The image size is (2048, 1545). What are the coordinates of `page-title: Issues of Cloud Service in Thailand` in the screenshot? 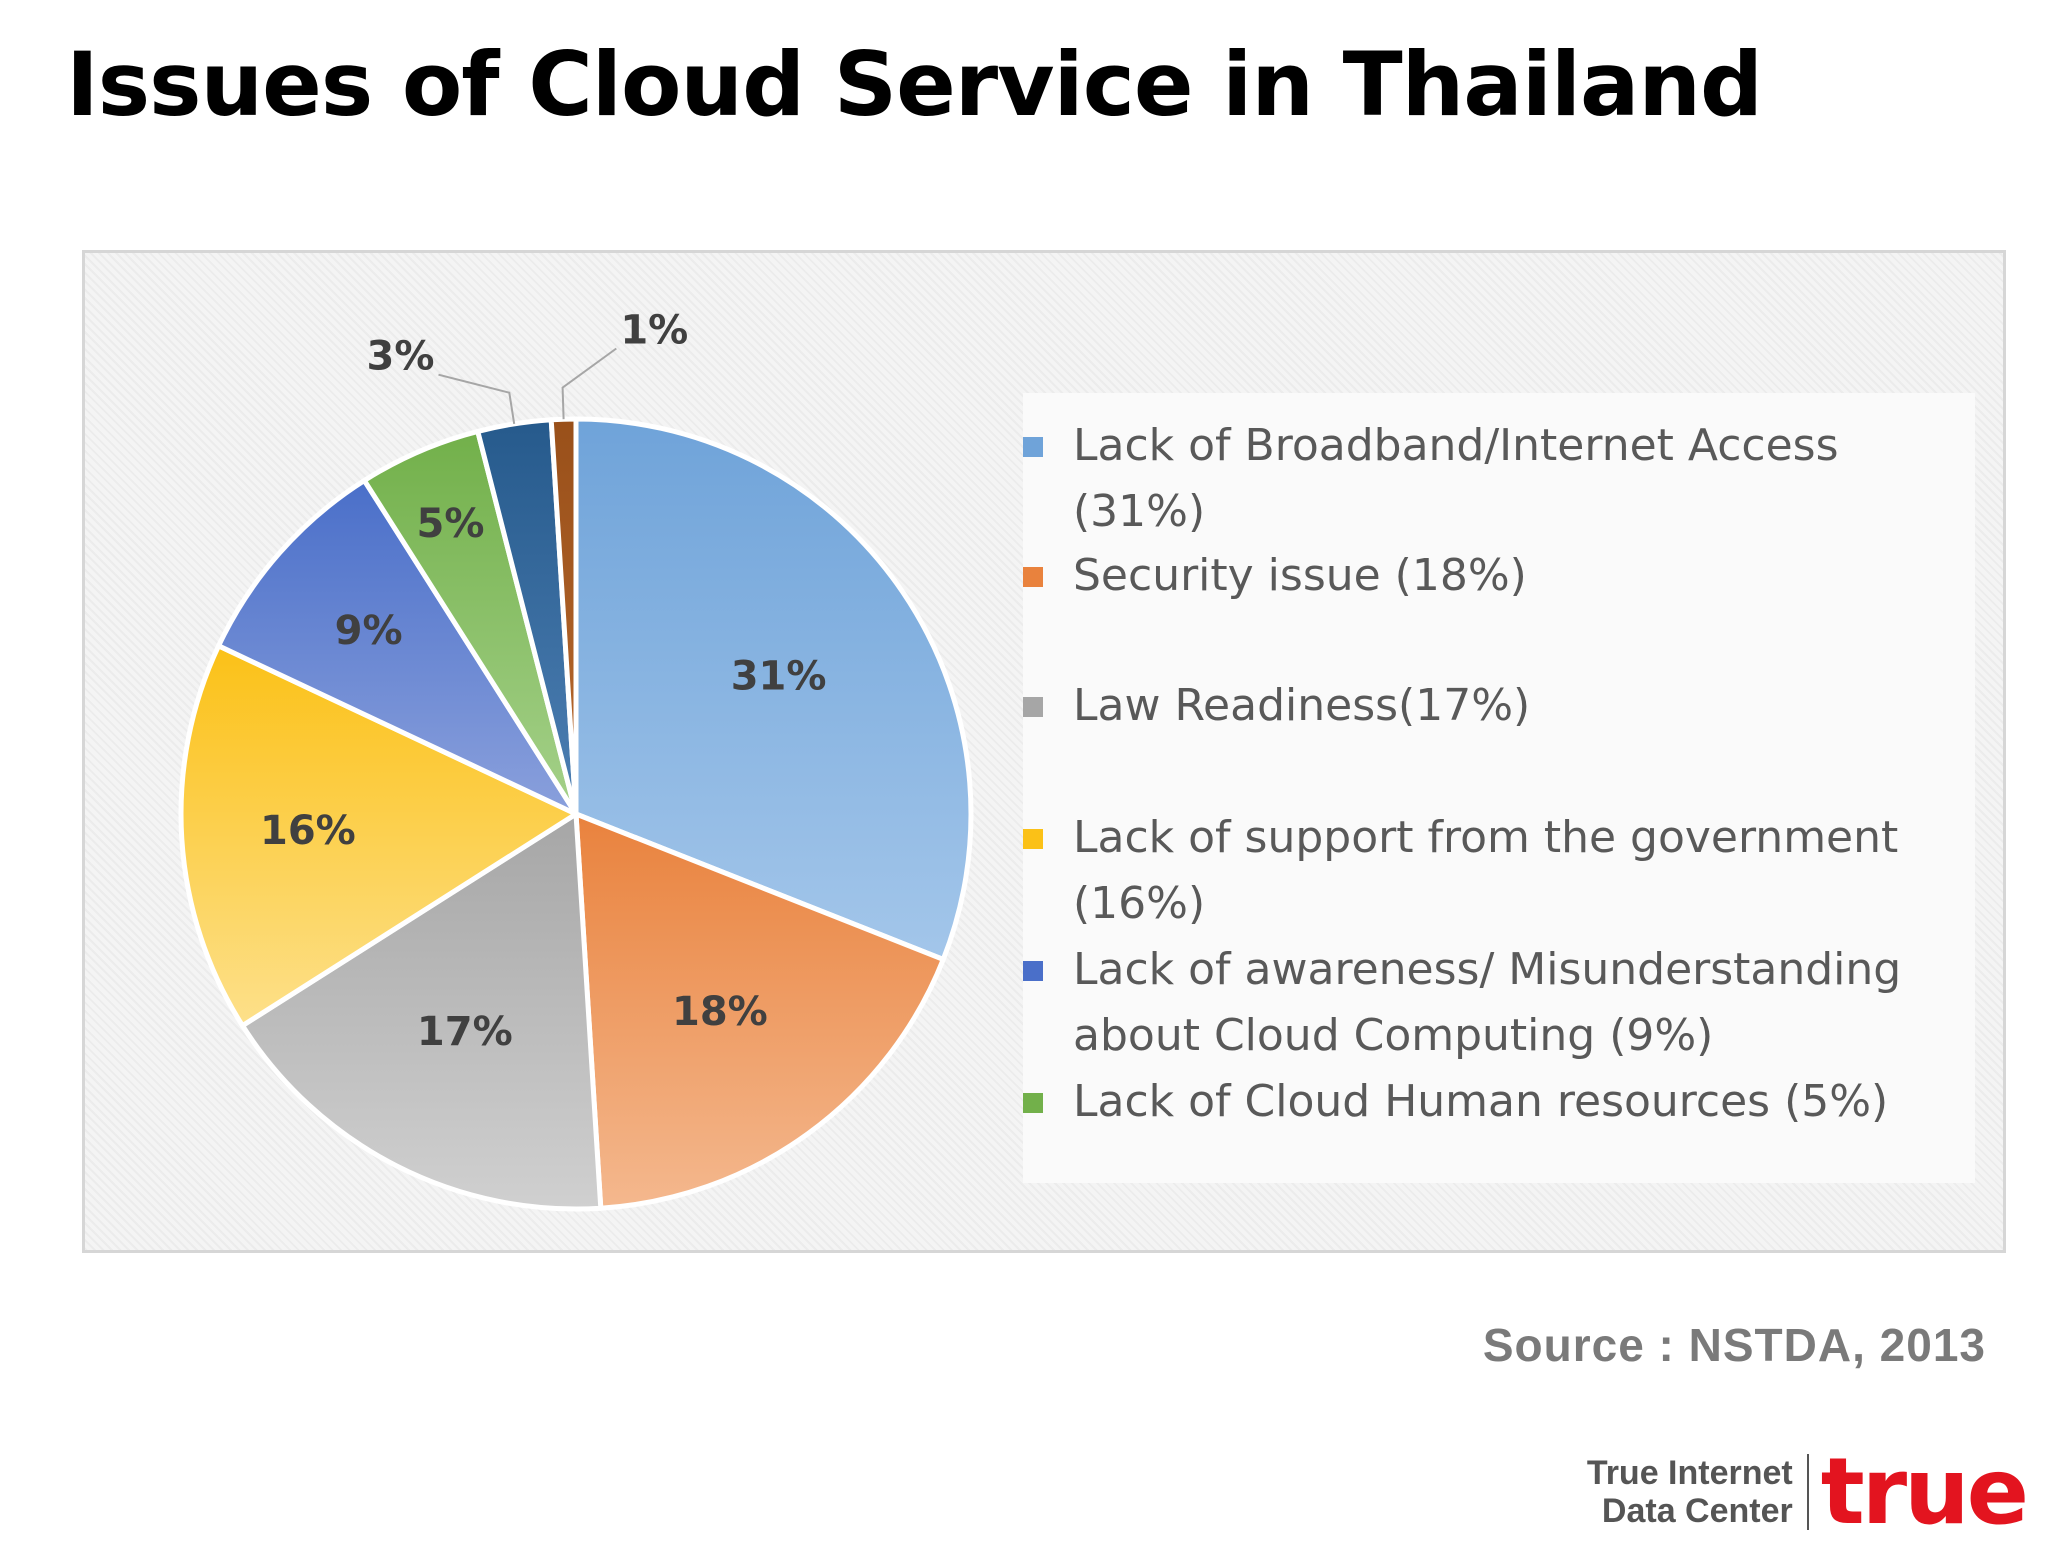 It's located at (914, 84).